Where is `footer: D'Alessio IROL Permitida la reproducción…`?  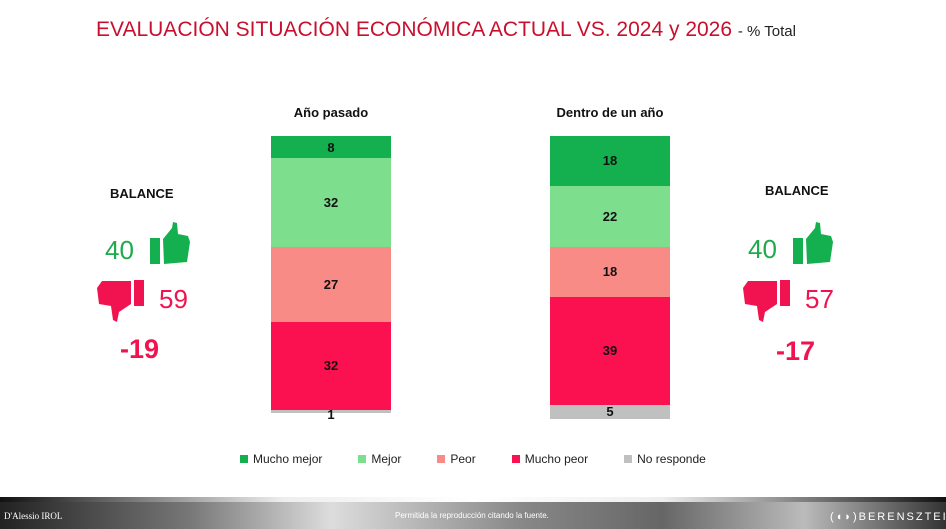
footer: D'Alessio IROL Permitida la reproducción… is located at coordinates (473, 513).